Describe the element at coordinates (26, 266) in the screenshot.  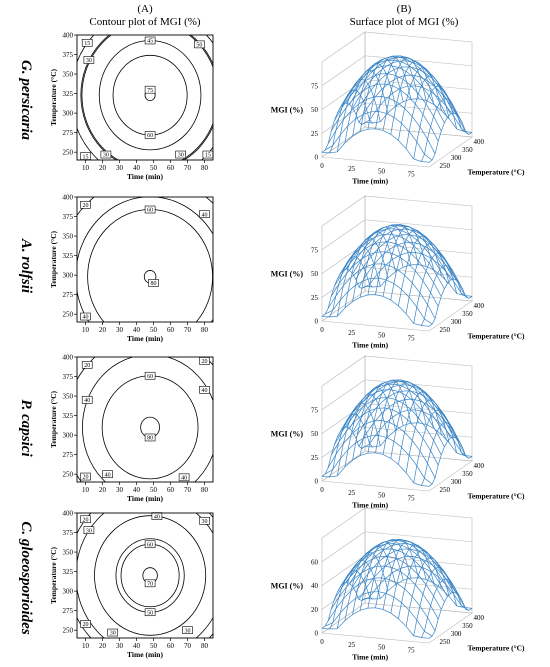
I see `species-label: A. rolfsii` at that location.